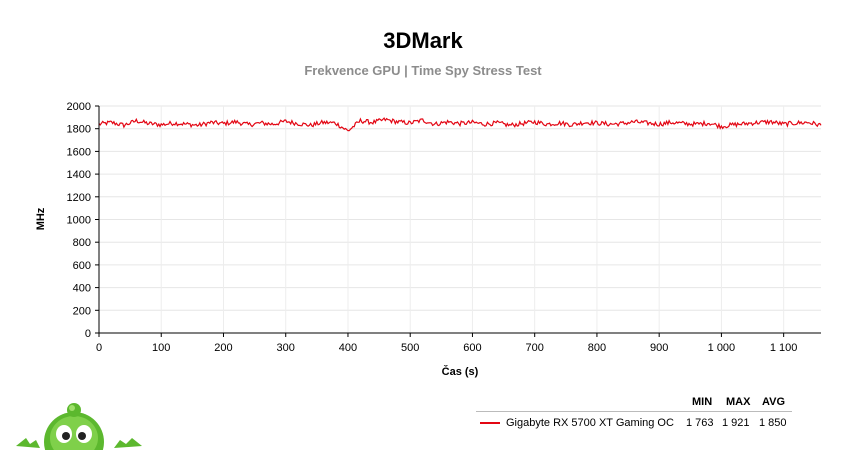 This screenshot has width=846, height=450. I want to click on x-tick-label: 900, so click(659, 348).